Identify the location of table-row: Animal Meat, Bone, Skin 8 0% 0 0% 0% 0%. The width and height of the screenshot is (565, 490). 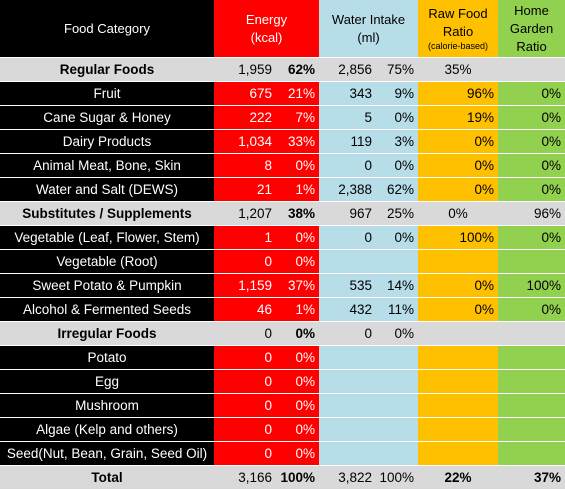
(282, 165).